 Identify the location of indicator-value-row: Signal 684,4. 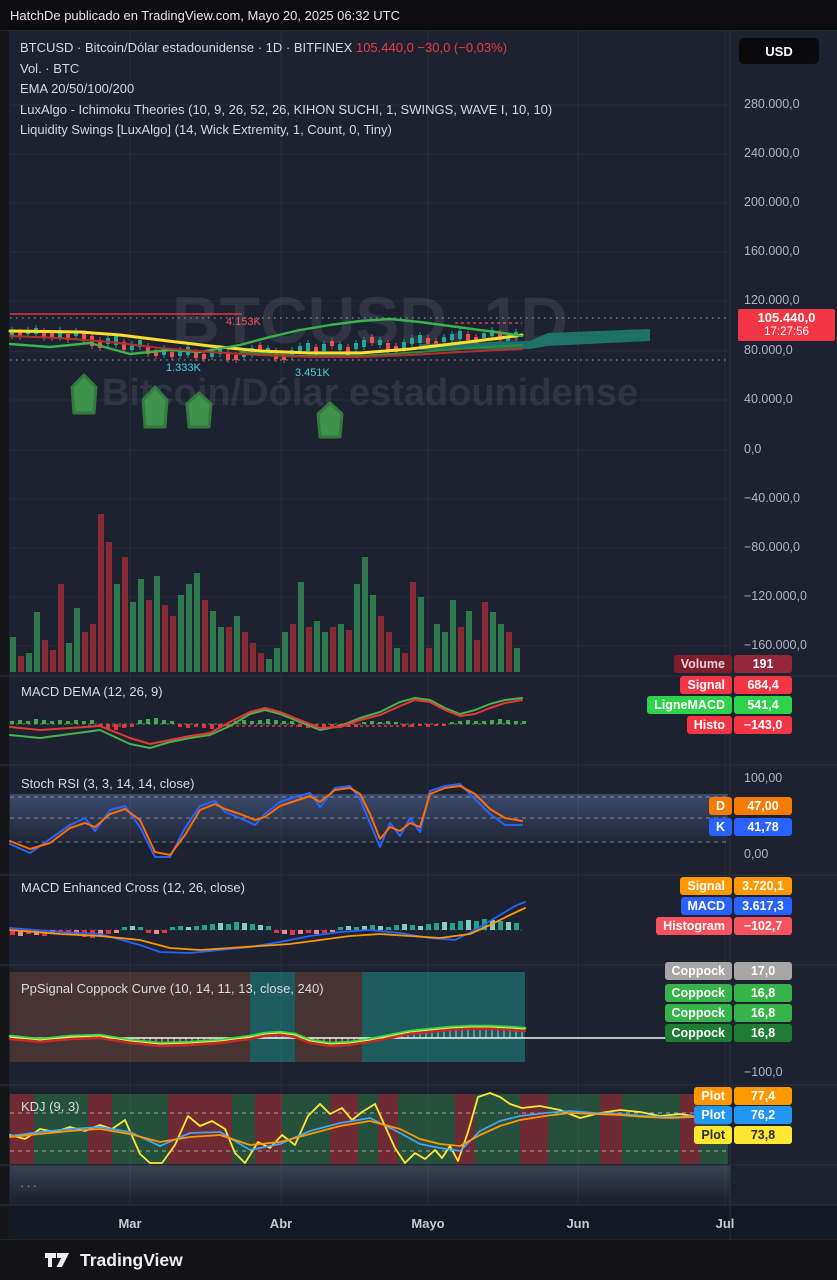
(736, 685).